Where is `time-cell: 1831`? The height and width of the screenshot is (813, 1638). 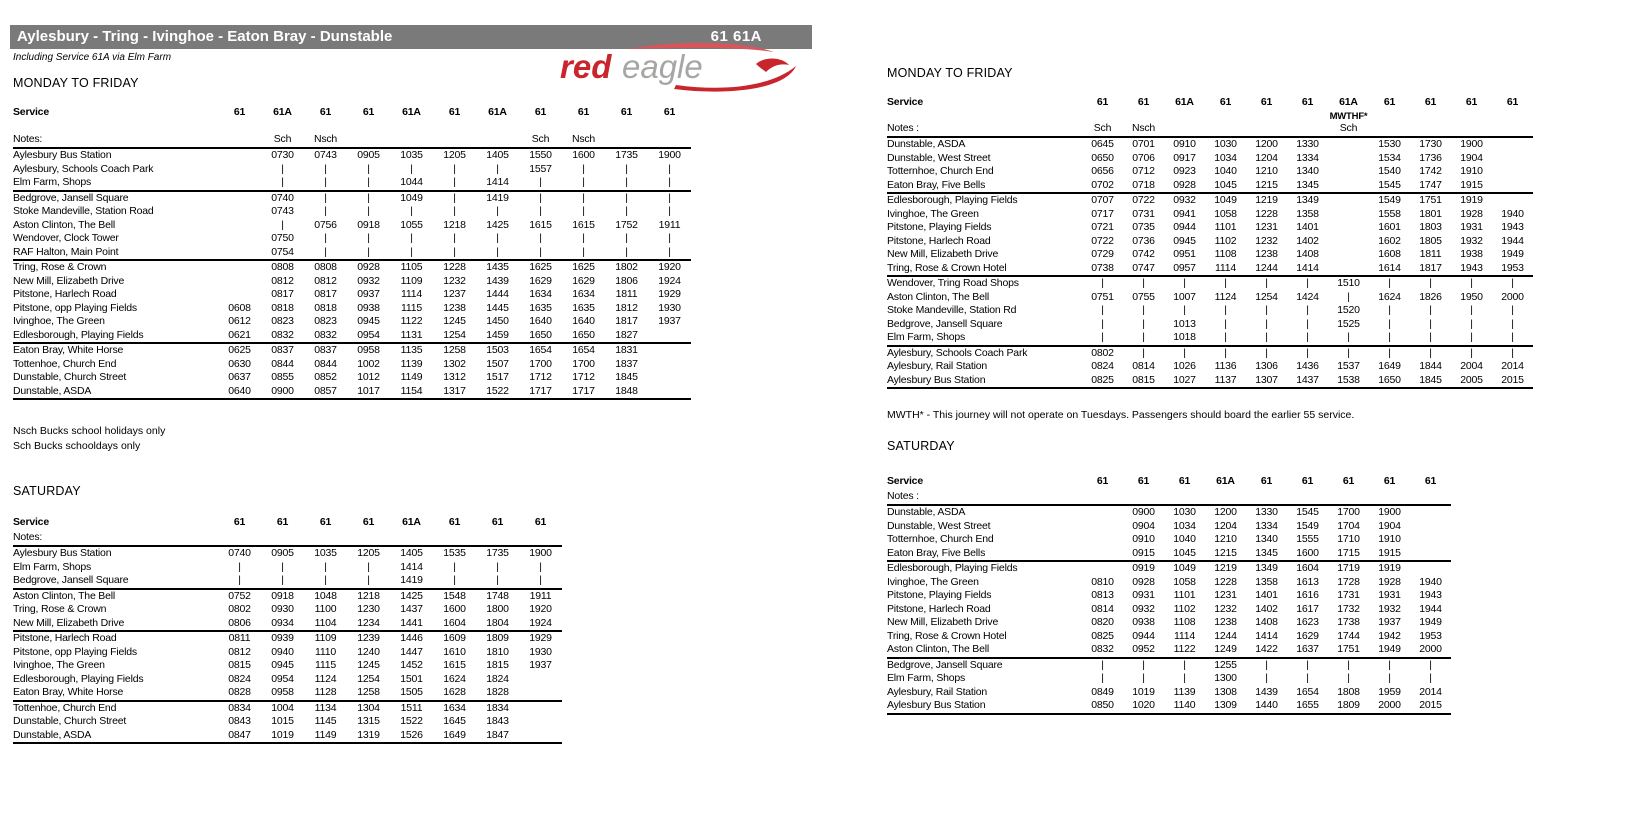
time-cell: 1831 is located at coordinates (626, 350).